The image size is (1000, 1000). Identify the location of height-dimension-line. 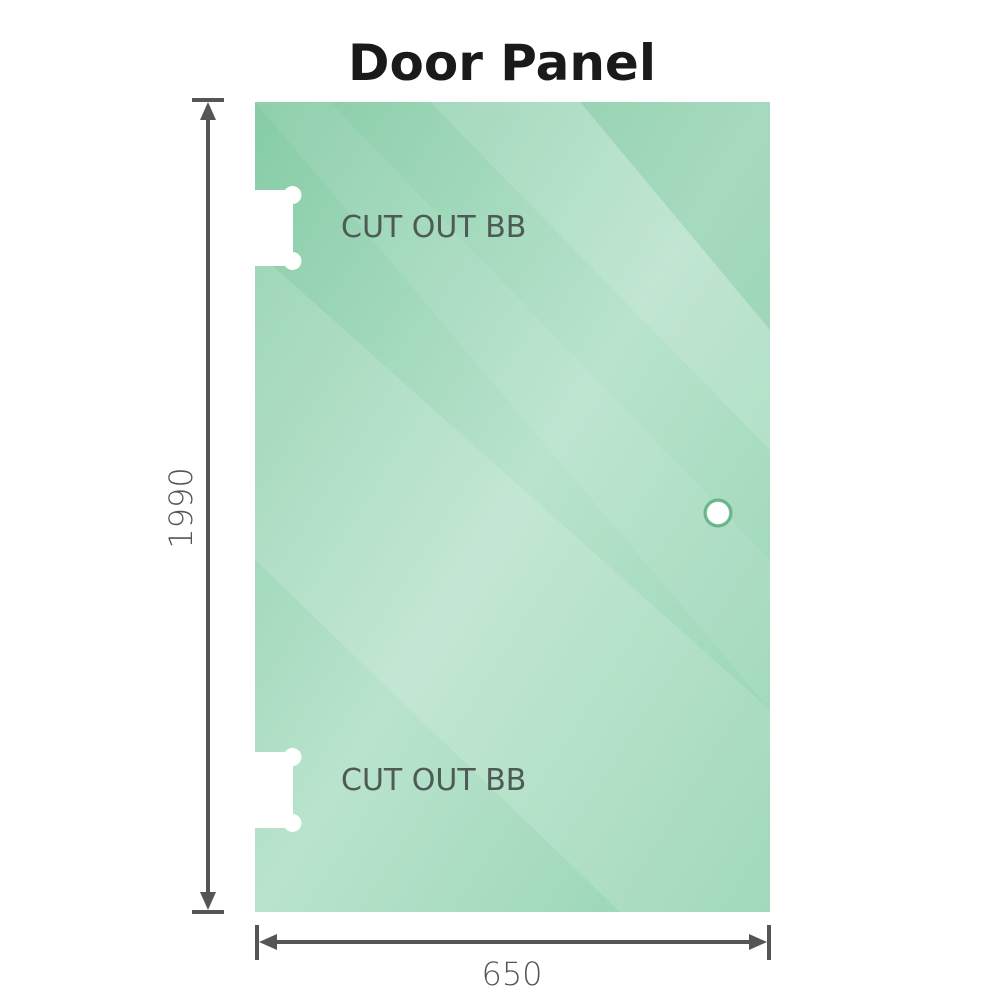
(208, 506).